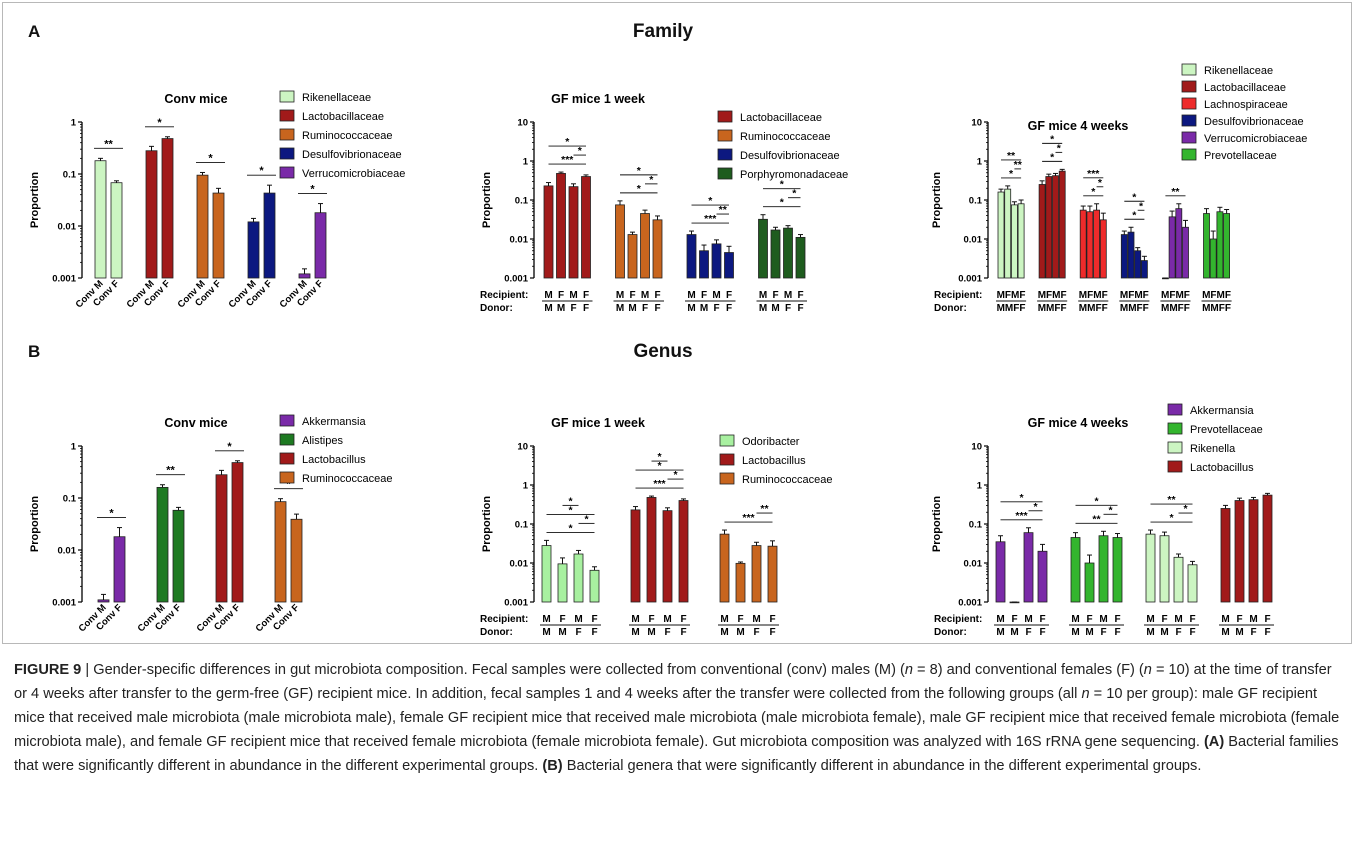  What do you see at coordinates (522, 123) in the screenshot?
I see `y-tick-label: 10` at bounding box center [522, 123].